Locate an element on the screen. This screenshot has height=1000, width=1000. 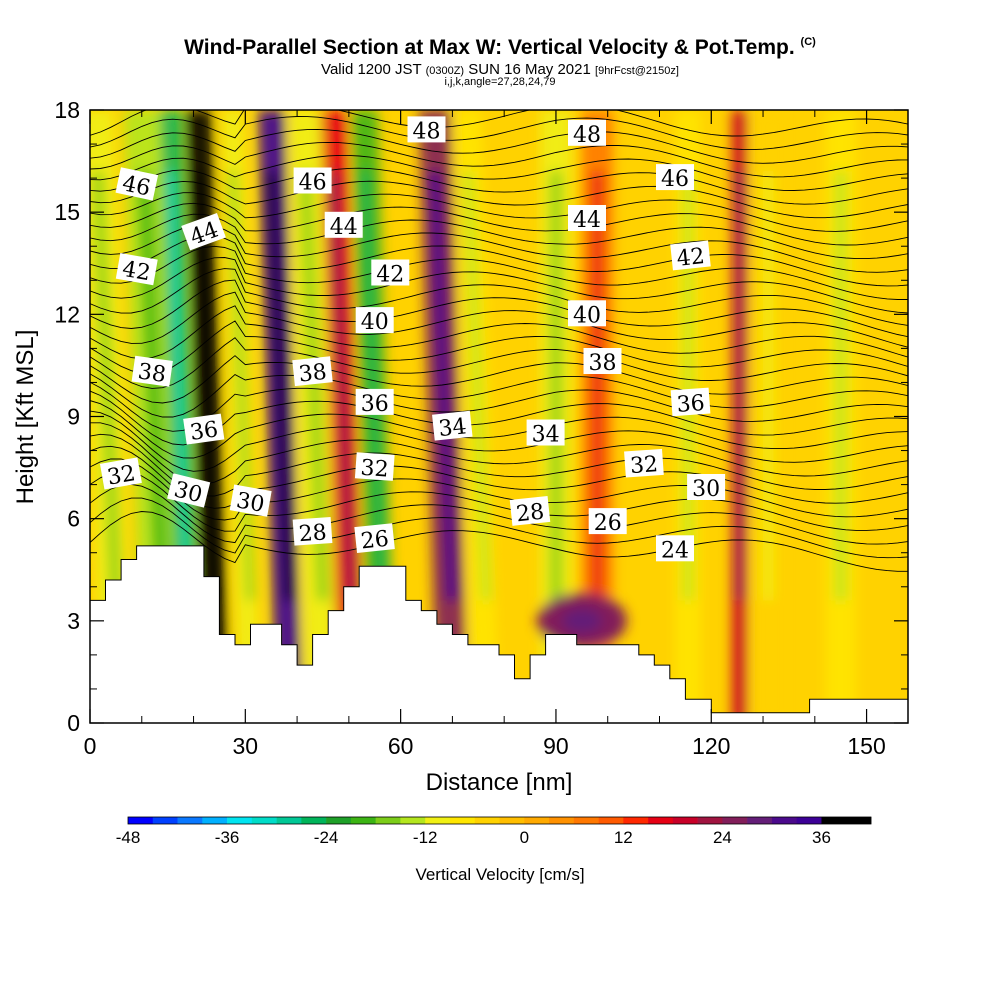
y-tick-label: 9 is located at coordinates (73, 417).